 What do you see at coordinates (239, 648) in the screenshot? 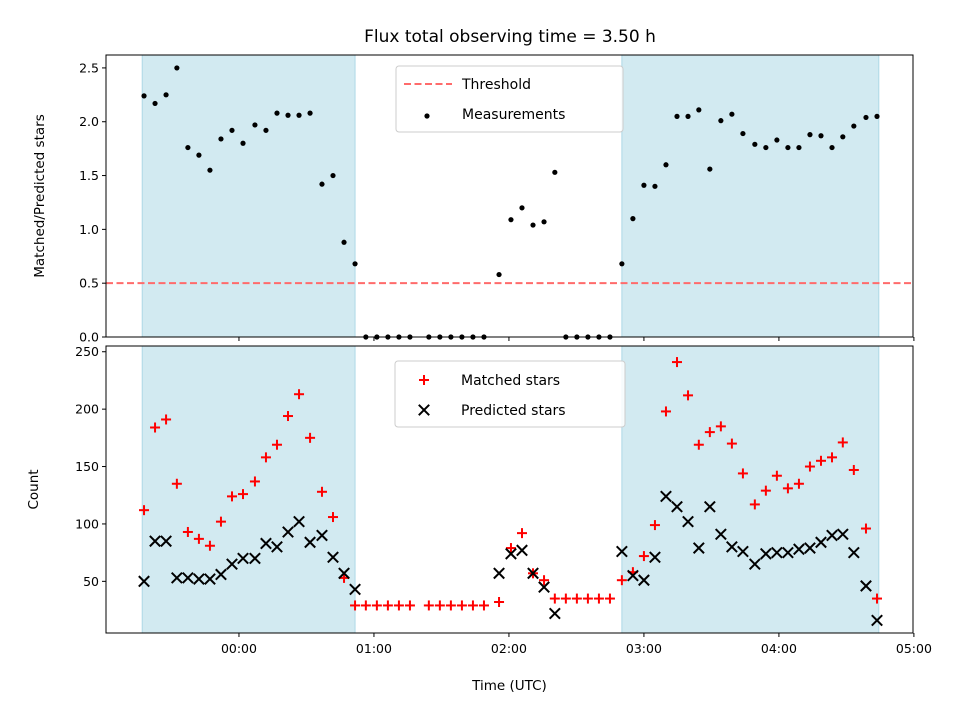
I see `x-tick-label: 00:00` at bounding box center [239, 648].